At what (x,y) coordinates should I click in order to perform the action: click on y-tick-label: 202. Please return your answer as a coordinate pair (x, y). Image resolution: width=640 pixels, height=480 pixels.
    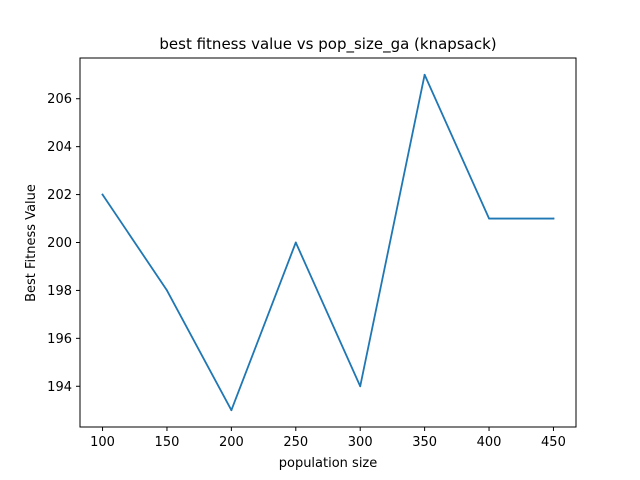
    Looking at the image, I should click on (59, 195).